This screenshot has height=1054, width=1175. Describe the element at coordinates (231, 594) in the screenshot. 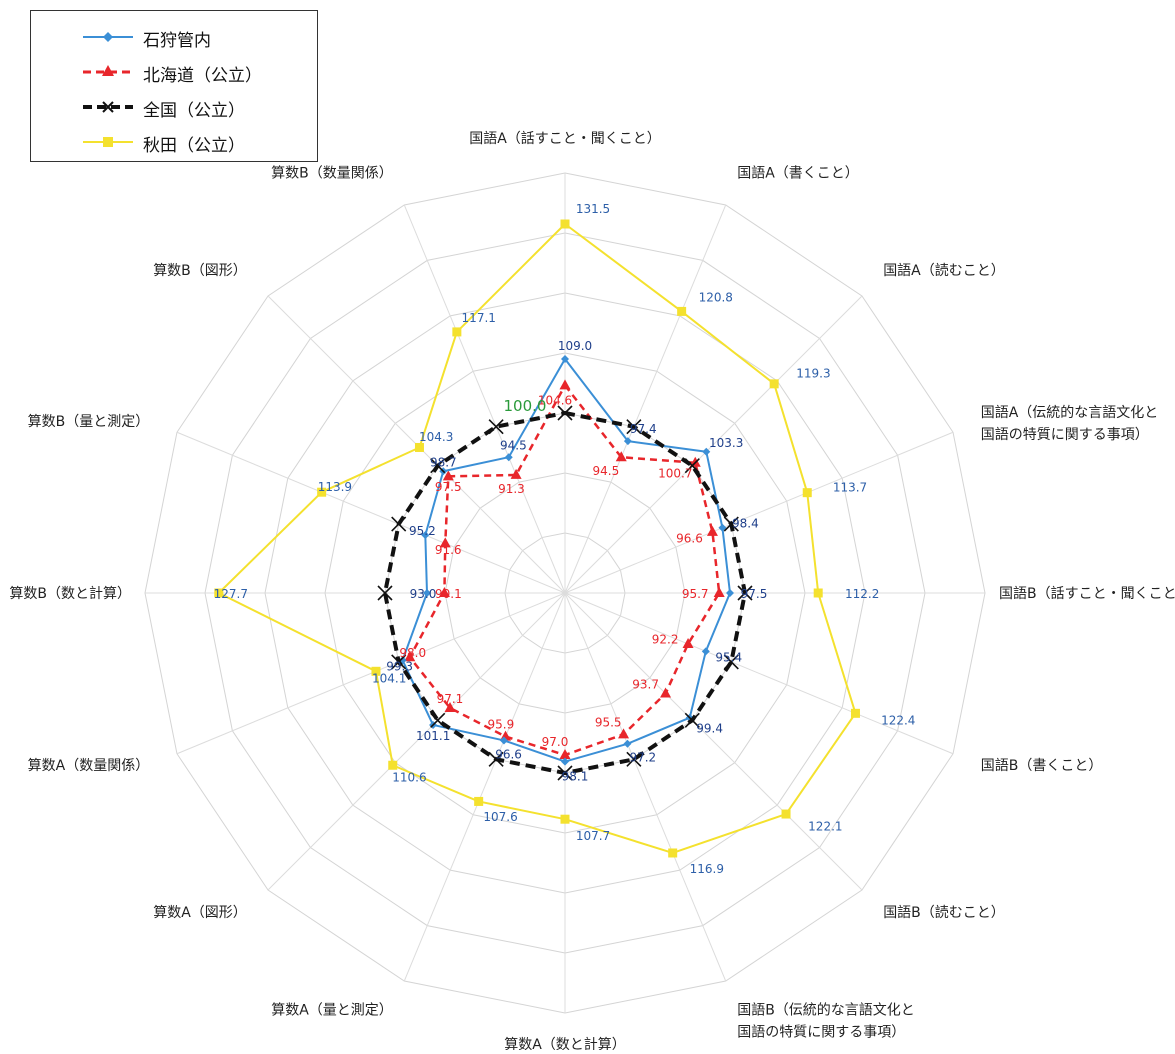

I see `data-label: 127.7` at that location.